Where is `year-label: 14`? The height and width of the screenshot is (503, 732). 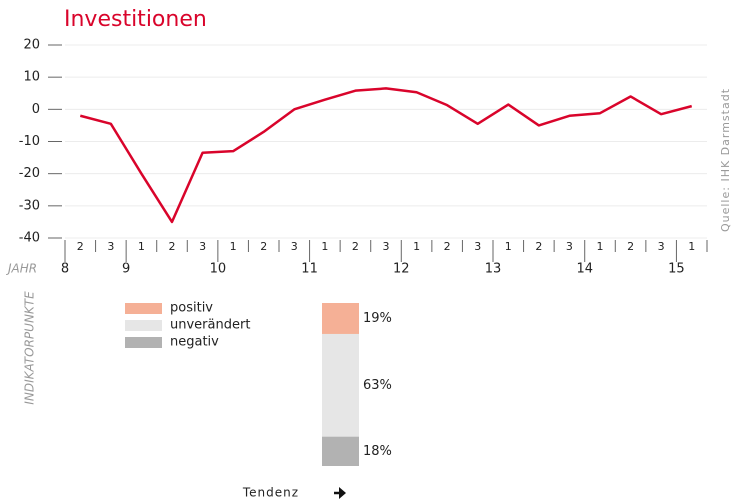 year-label: 14 is located at coordinates (584, 269).